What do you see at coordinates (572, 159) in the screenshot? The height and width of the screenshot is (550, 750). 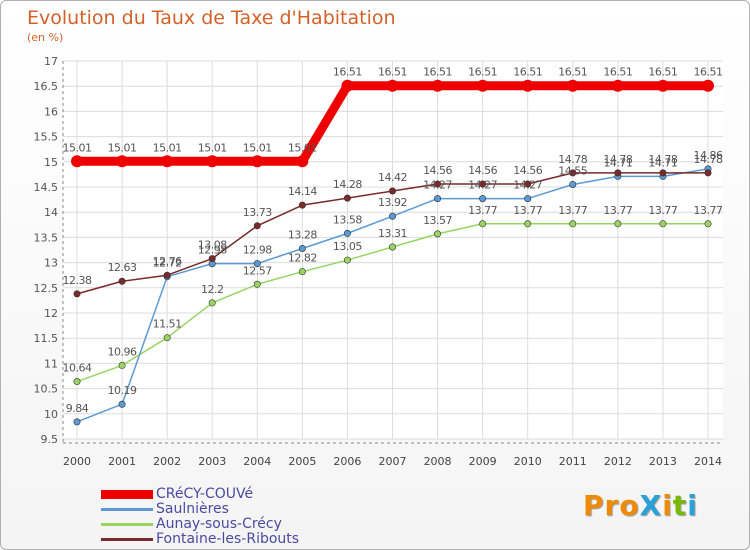 I see `data-label: 14.78` at bounding box center [572, 159].